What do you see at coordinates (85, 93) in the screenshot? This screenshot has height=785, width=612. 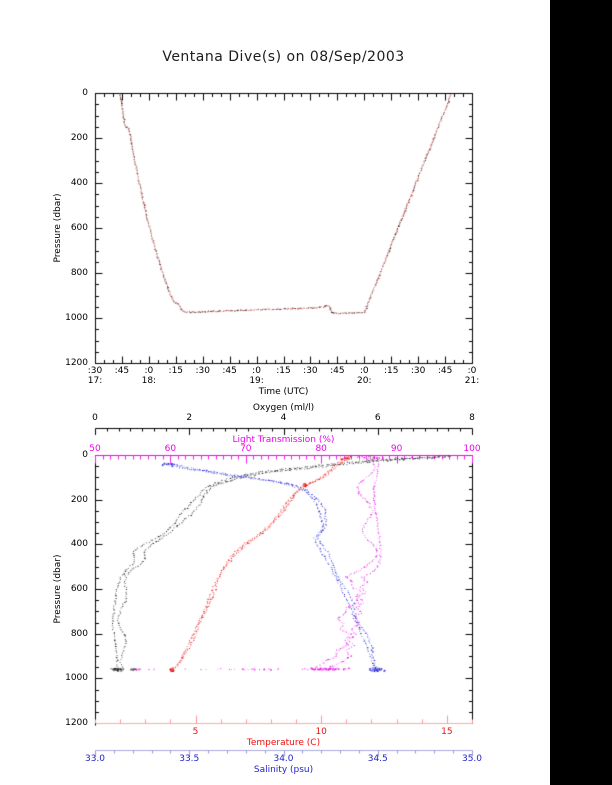 I see `top-pressure-tick-label: 0` at bounding box center [85, 93].